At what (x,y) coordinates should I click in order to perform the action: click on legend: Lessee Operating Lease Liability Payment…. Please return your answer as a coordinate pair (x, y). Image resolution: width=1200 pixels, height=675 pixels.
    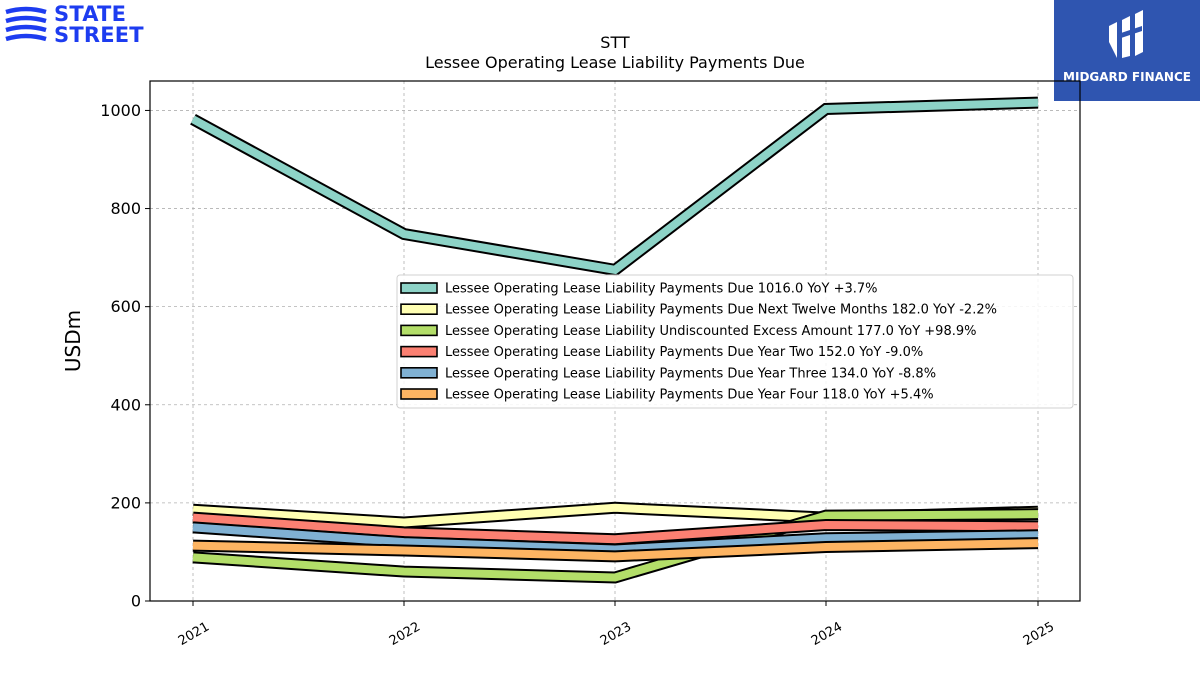
    Looking at the image, I should click on (735, 341).